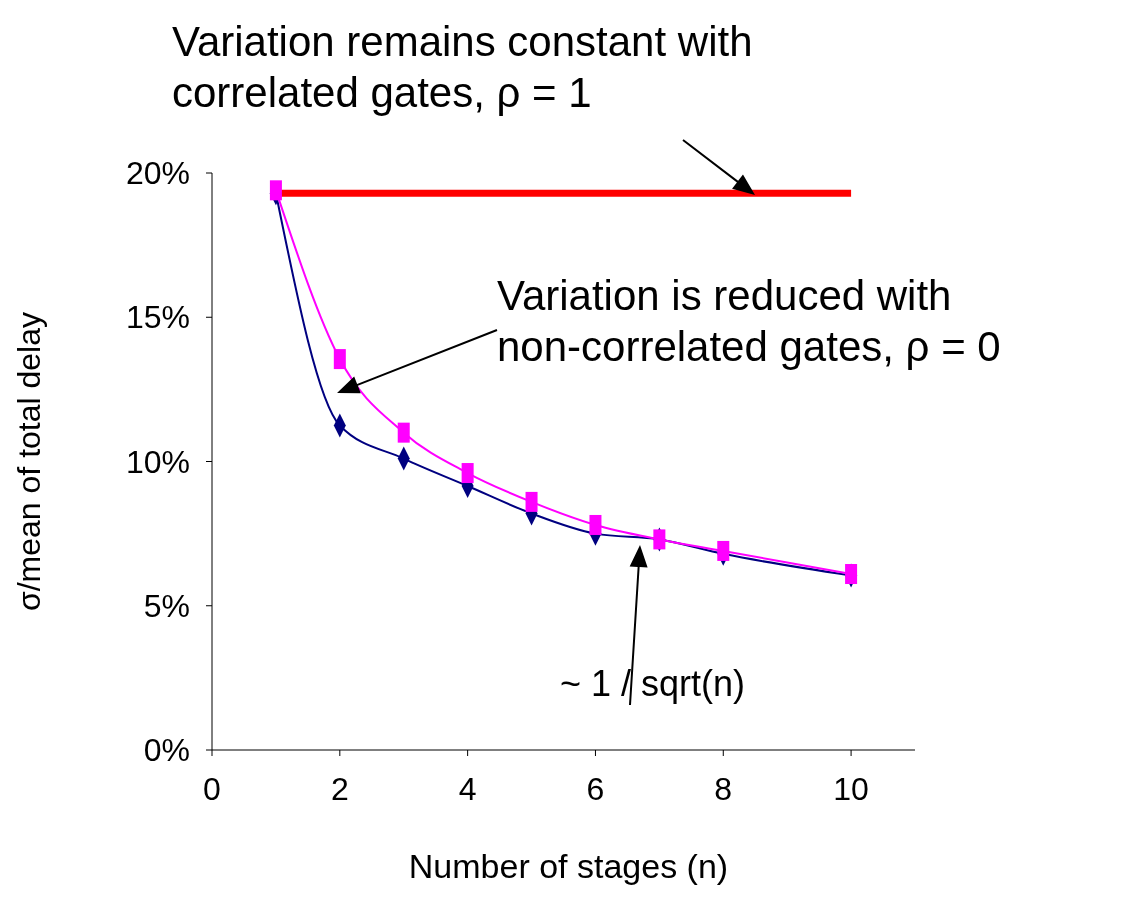 The height and width of the screenshot is (908, 1122). I want to click on y-tick-label: 15%, so click(157, 317).